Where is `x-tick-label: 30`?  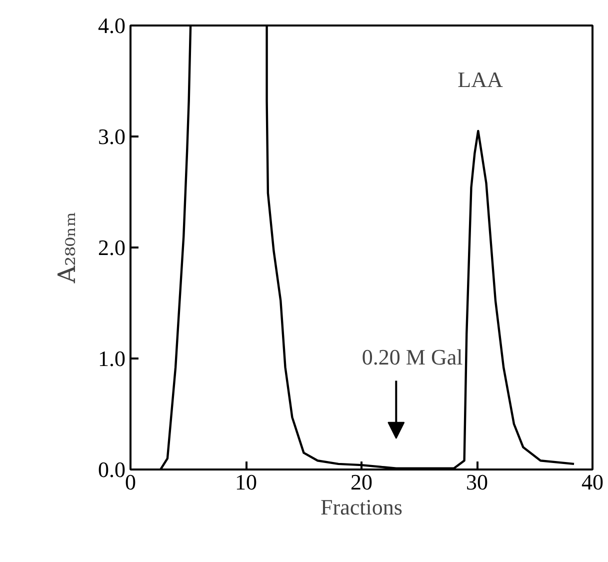 x-tick-label: 30 is located at coordinates (477, 482).